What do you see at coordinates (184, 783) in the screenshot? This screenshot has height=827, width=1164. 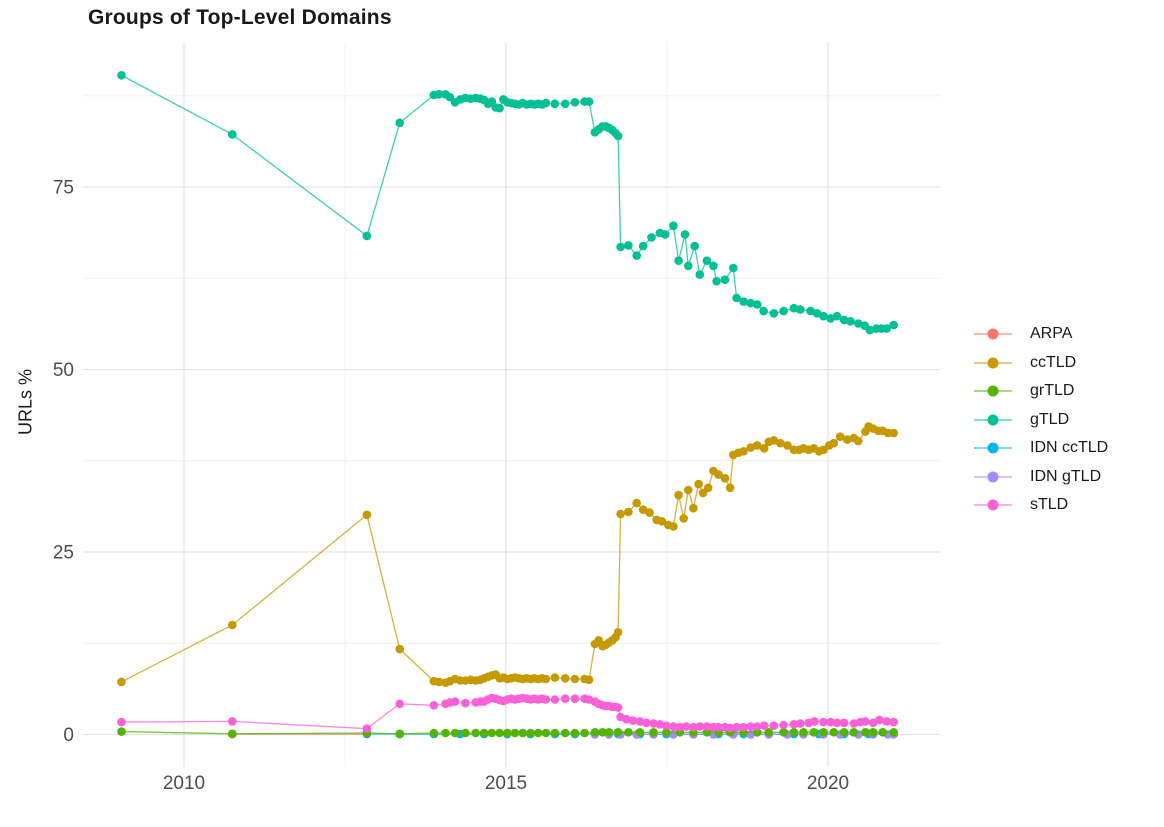 I see `x-tick-label: 2010` at bounding box center [184, 783].